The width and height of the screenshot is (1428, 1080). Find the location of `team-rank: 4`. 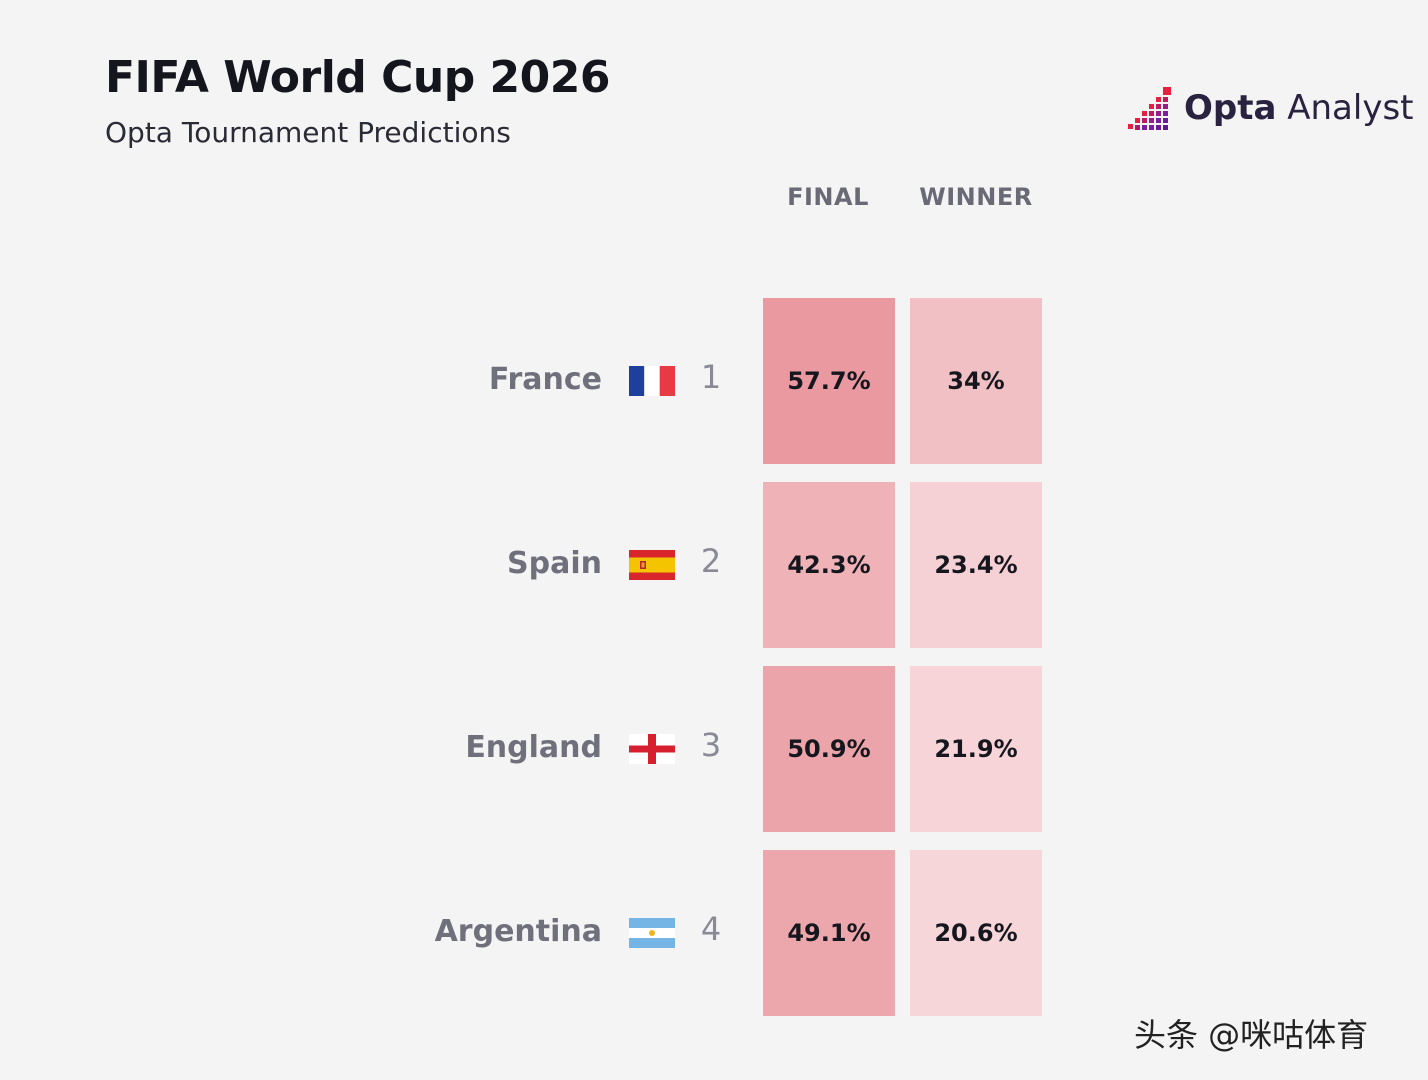

team-rank: 4 is located at coordinates (711, 929).